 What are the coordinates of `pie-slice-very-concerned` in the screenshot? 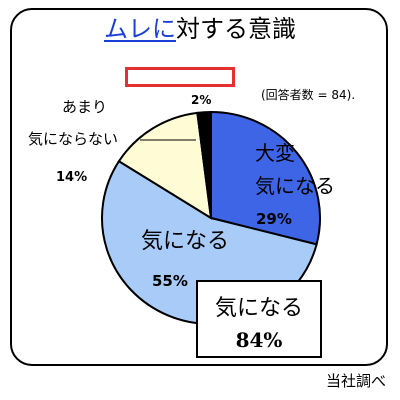 It's located at (265, 178).